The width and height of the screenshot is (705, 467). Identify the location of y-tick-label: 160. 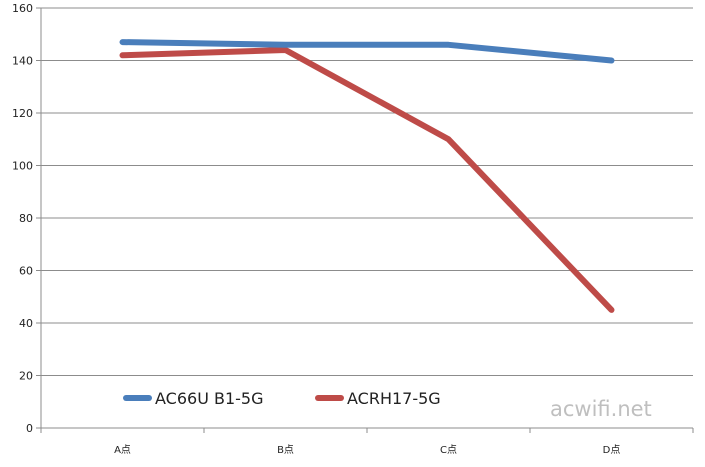
(22, 8).